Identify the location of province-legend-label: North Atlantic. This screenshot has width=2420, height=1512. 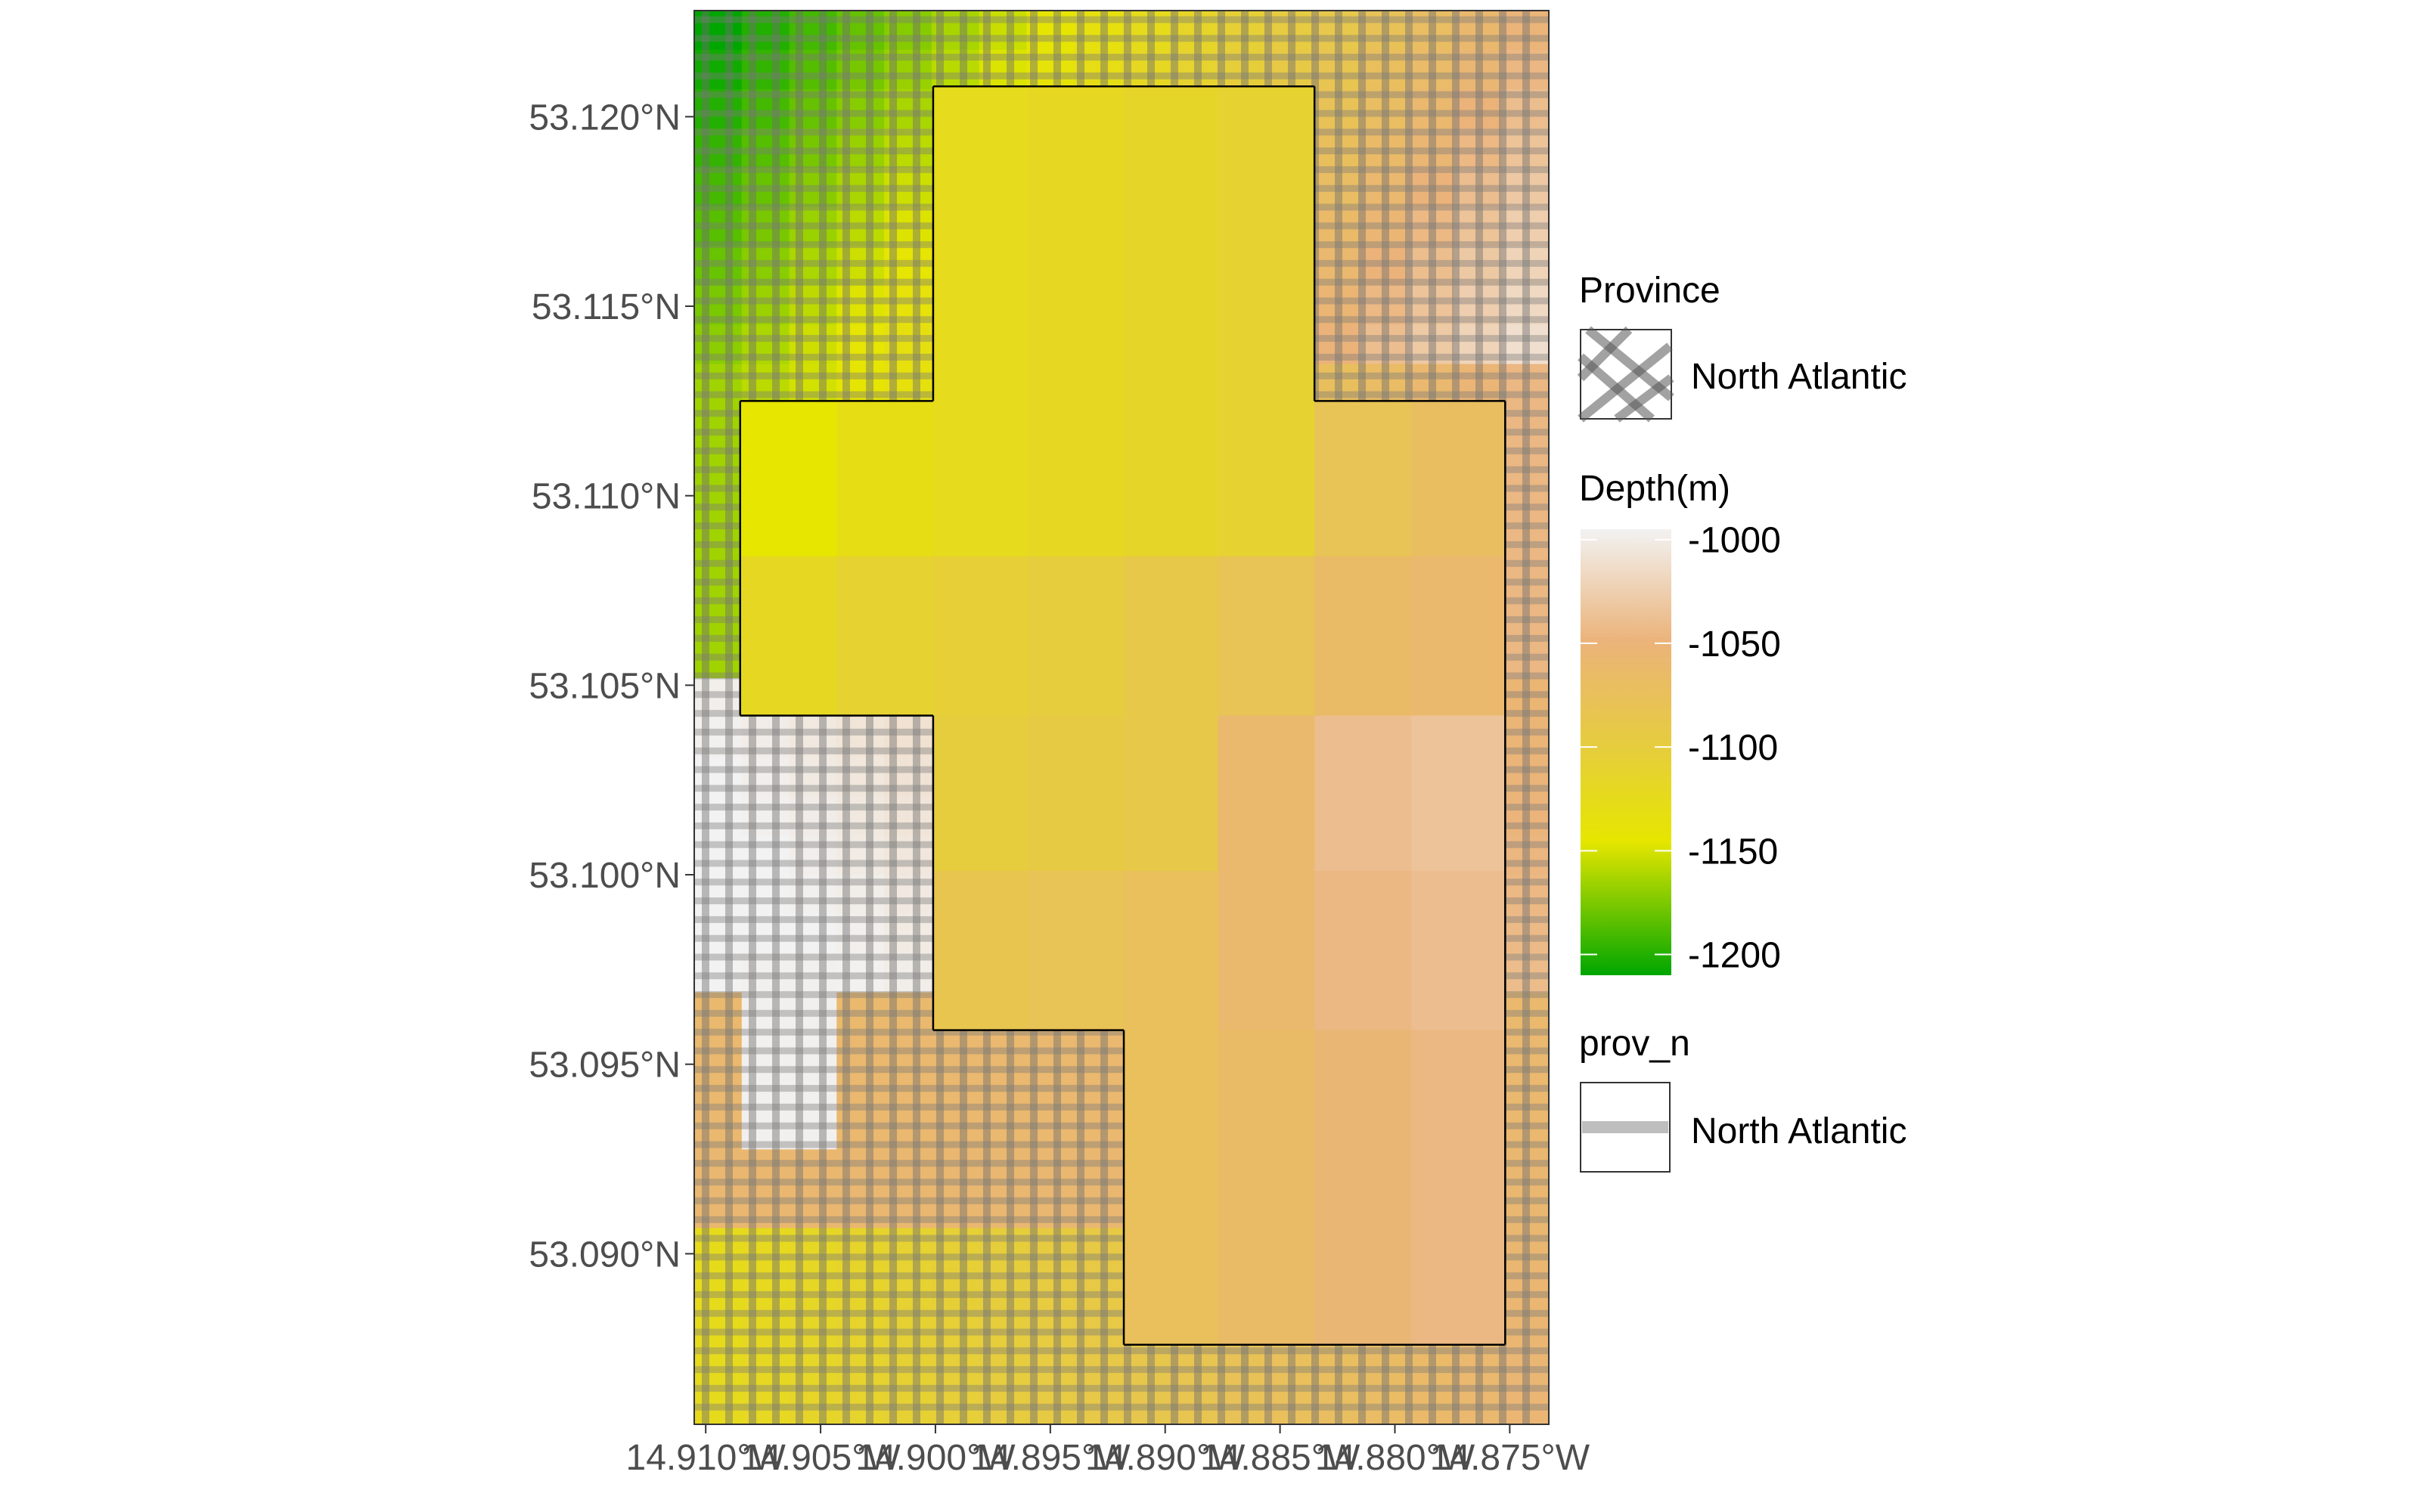
(1799, 377).